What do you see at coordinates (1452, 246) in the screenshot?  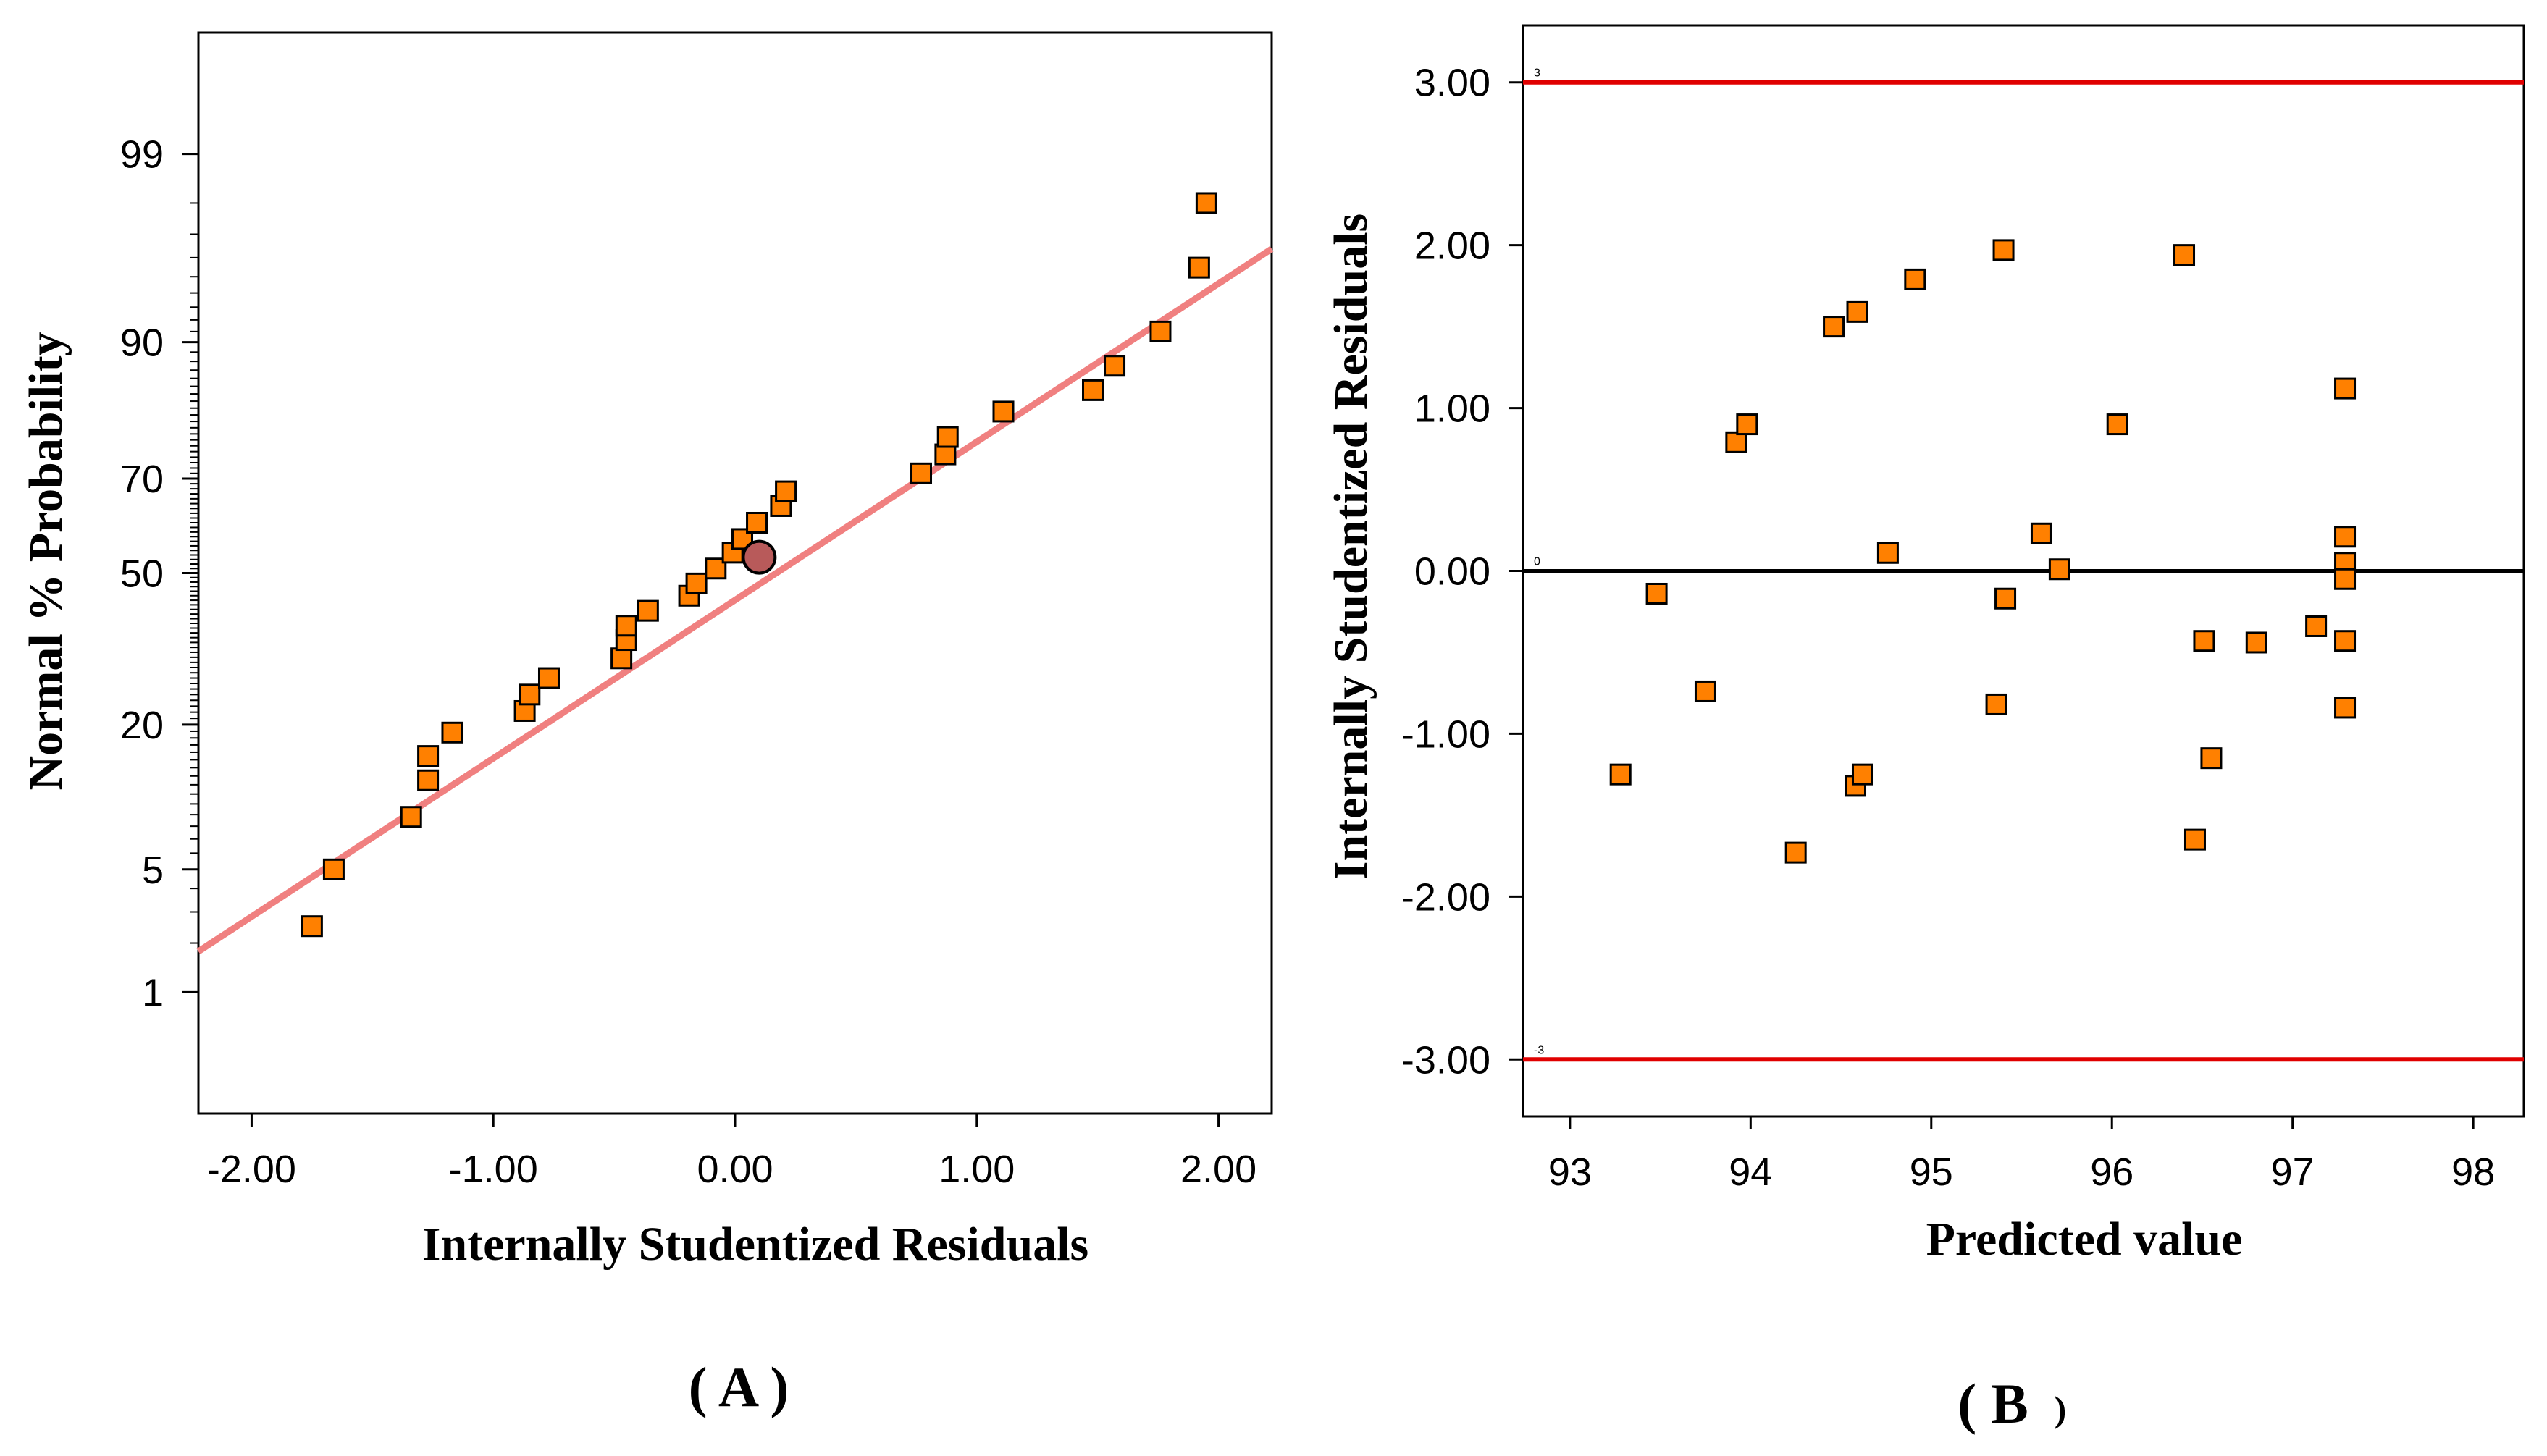 I see `panel-b-y-tick-label: 2.00` at bounding box center [1452, 246].